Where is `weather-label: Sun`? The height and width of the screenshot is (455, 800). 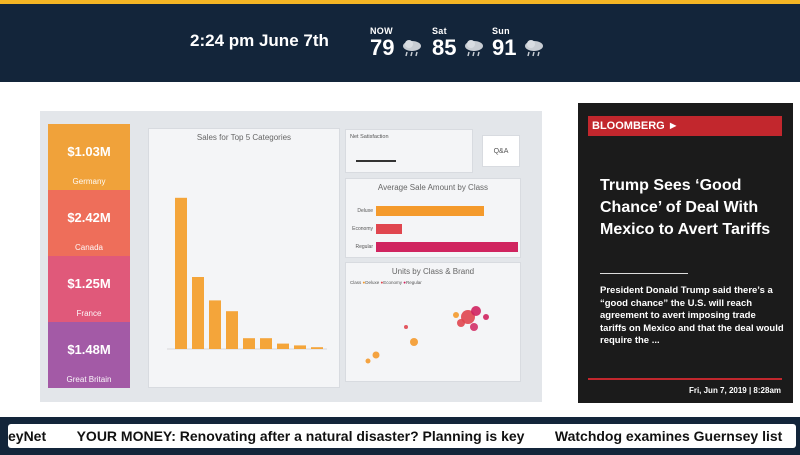 weather-label: Sun is located at coordinates (501, 31).